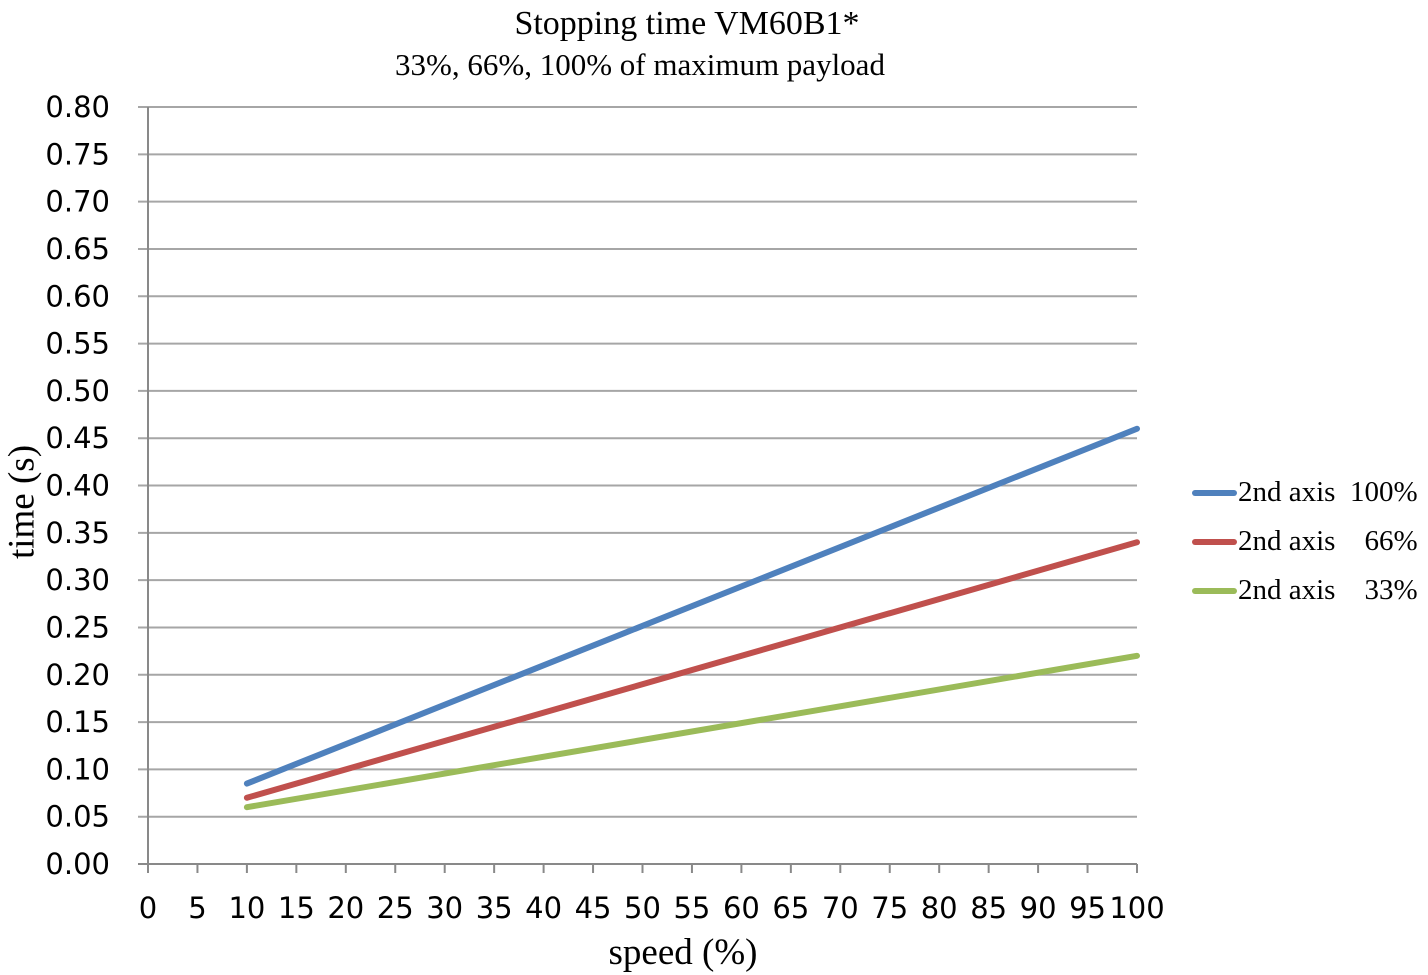 The height and width of the screenshot is (975, 1428). Describe the element at coordinates (1328, 492) in the screenshot. I see `legend-label: 2nd axis 100%` at that location.